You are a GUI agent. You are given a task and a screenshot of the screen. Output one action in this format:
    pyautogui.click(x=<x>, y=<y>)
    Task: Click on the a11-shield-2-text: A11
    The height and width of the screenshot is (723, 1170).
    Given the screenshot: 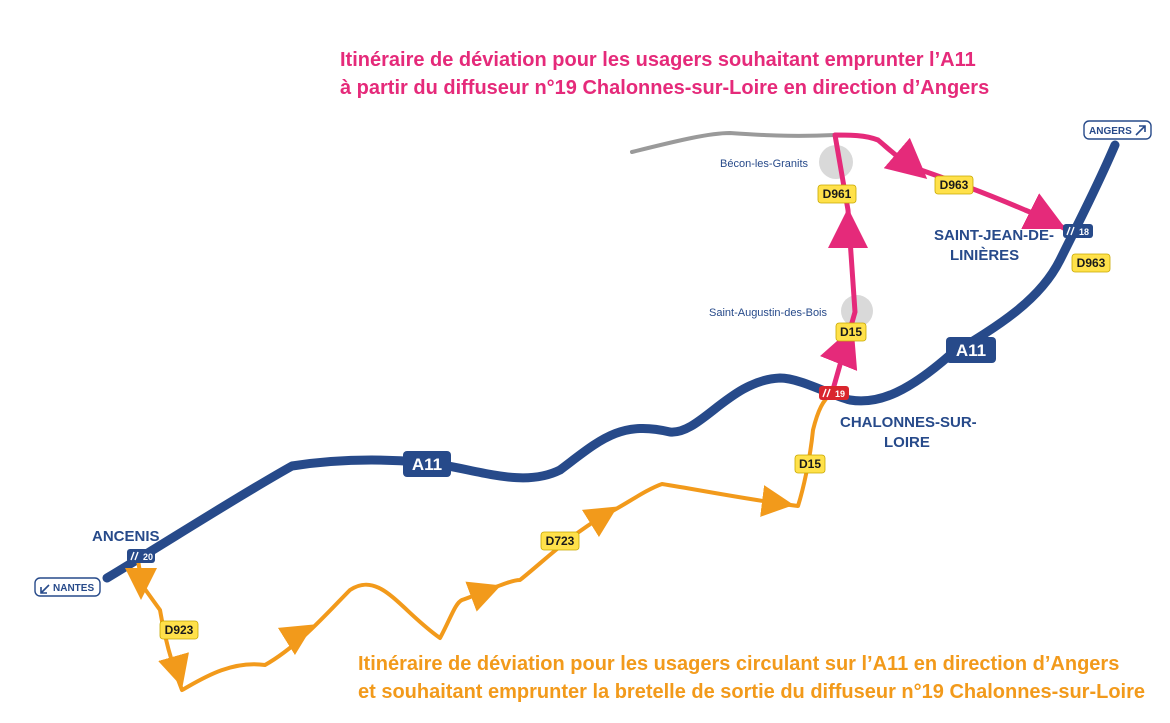 What is the action you would take?
    pyautogui.click(x=971, y=350)
    